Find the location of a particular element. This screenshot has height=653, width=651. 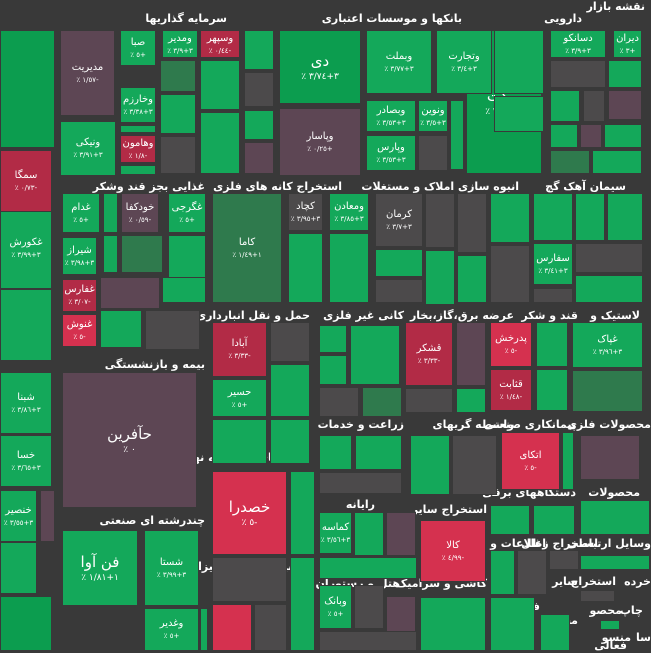

stock-tile: شستا ٪ ٣+٣/٩٩ is located at coordinates (171, 568).